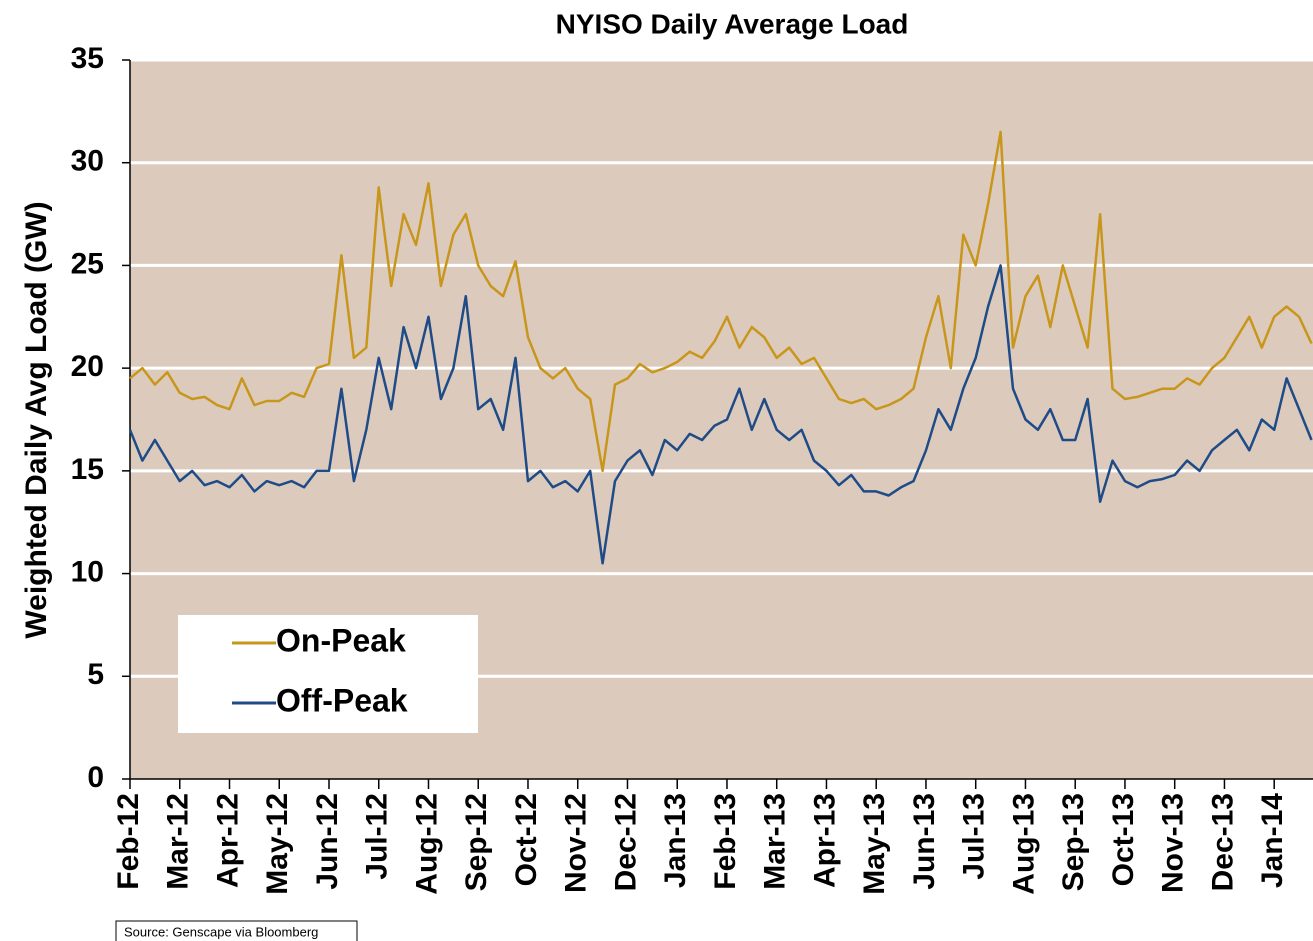  Describe the element at coordinates (227, 840) in the screenshot. I see `x-tick-label: Apr-12` at that location.